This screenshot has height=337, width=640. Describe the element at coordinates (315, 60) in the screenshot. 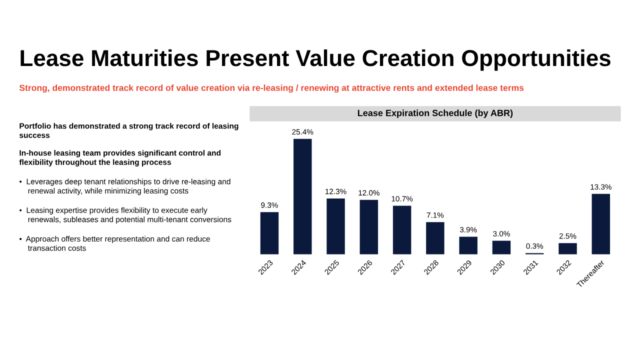

I see `text: Lease Maturities Present Value Creation Opportunities` at that location.